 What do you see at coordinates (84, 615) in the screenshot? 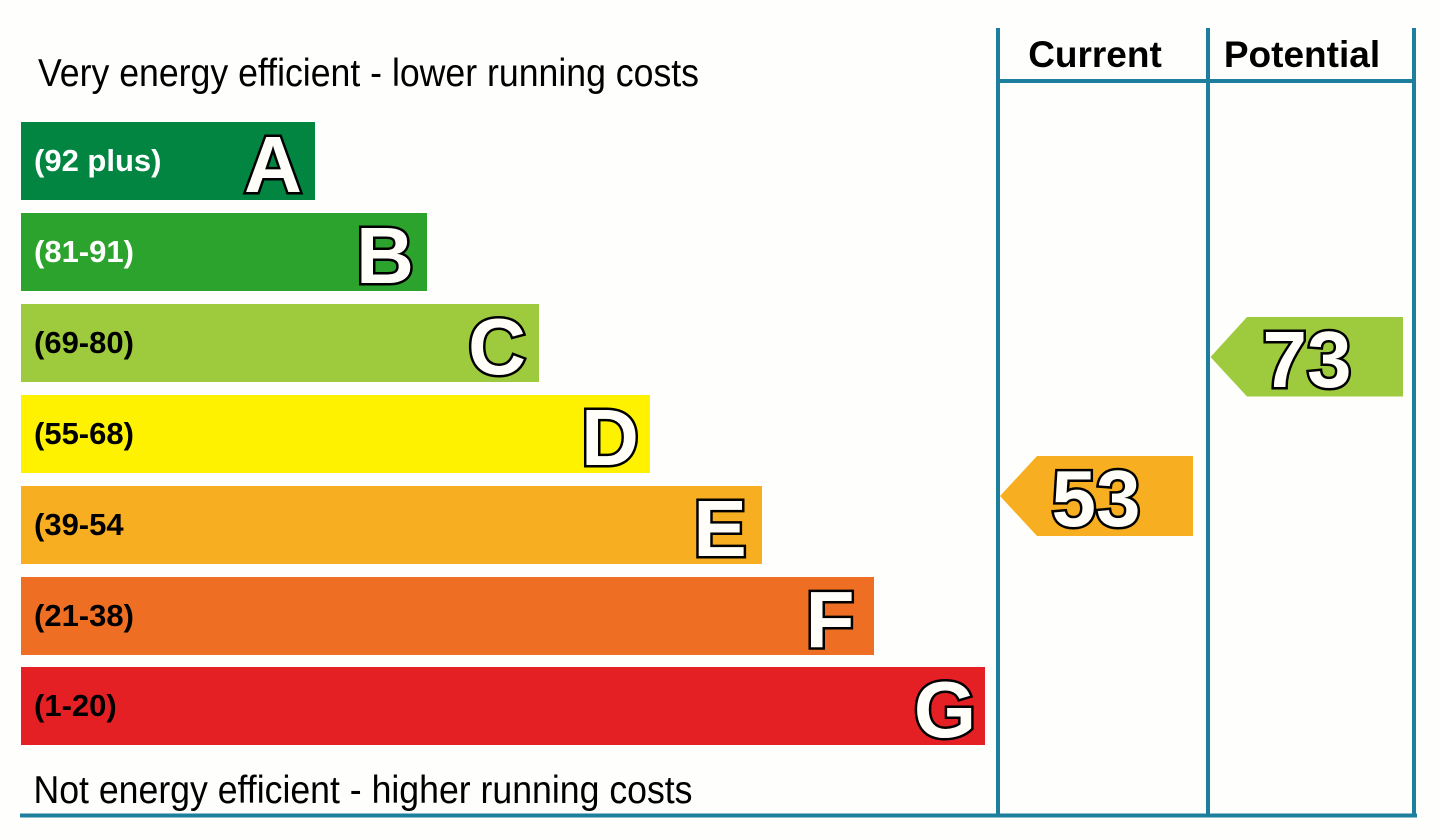
I see `svg-text: (21-38)` at bounding box center [84, 615].